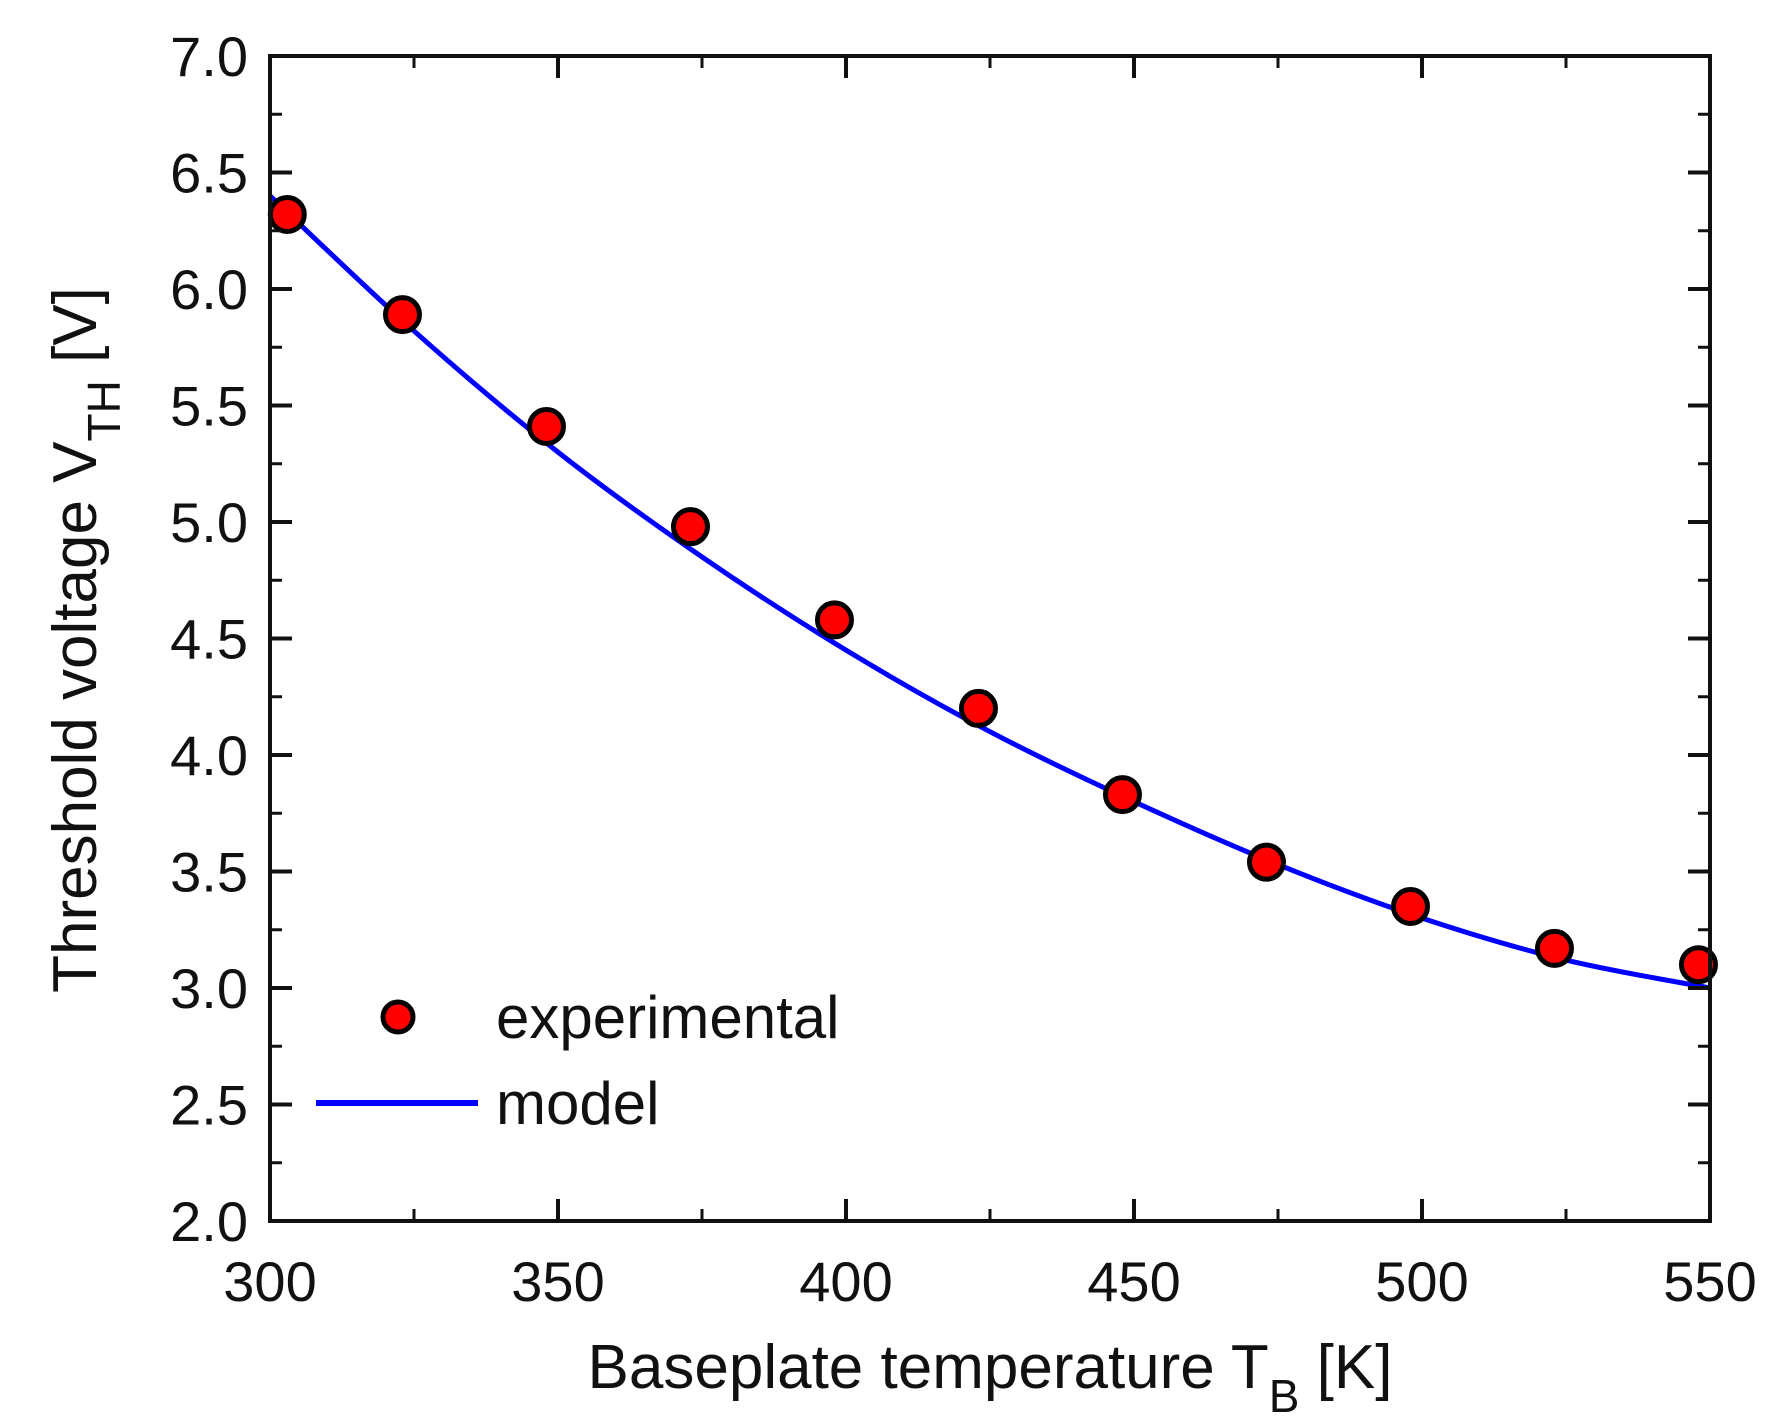 Image resolution: width=1792 pixels, height=1428 pixels. What do you see at coordinates (209, 56) in the screenshot?
I see `y-tick-label: 7.0` at bounding box center [209, 56].